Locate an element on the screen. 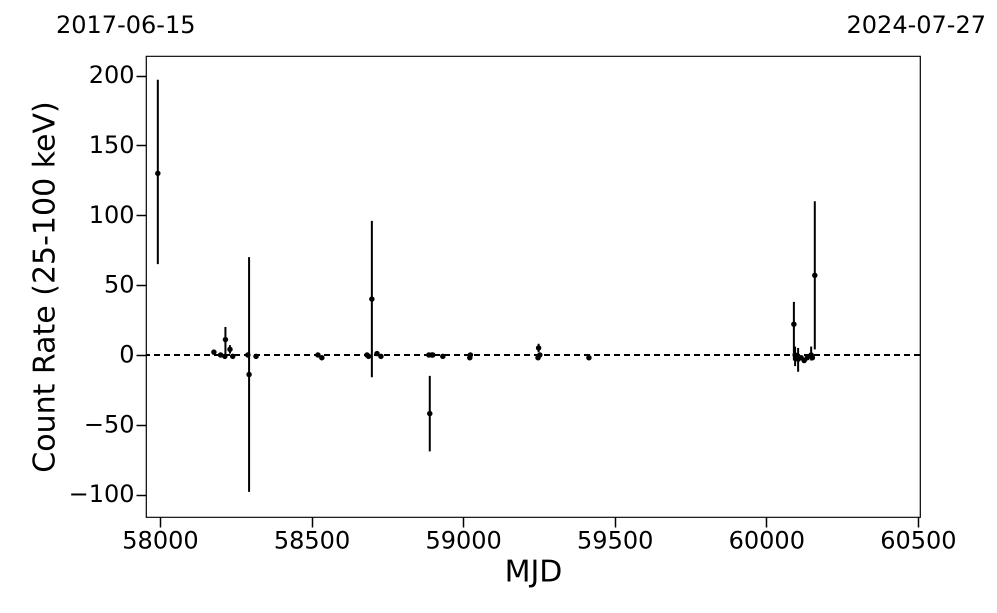 This screenshot has width=997, height=613. x-tick-label: 60500 is located at coordinates (918, 540).